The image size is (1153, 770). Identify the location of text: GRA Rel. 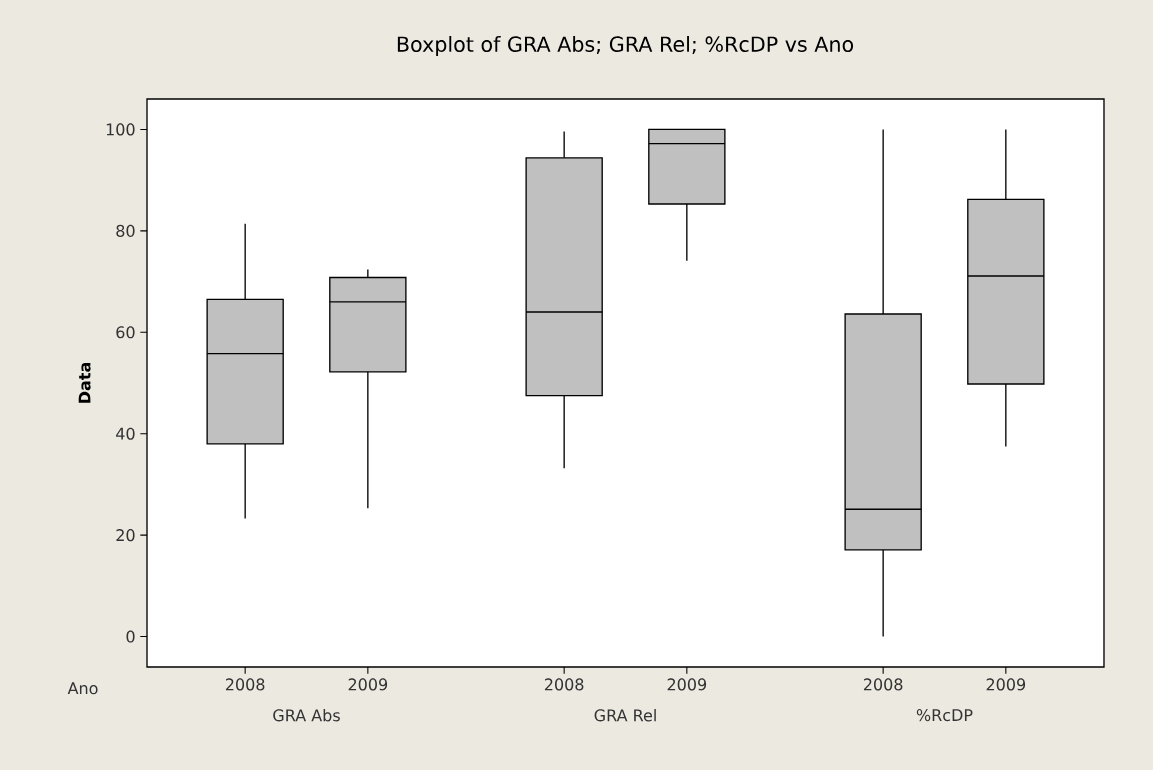
(625, 715).